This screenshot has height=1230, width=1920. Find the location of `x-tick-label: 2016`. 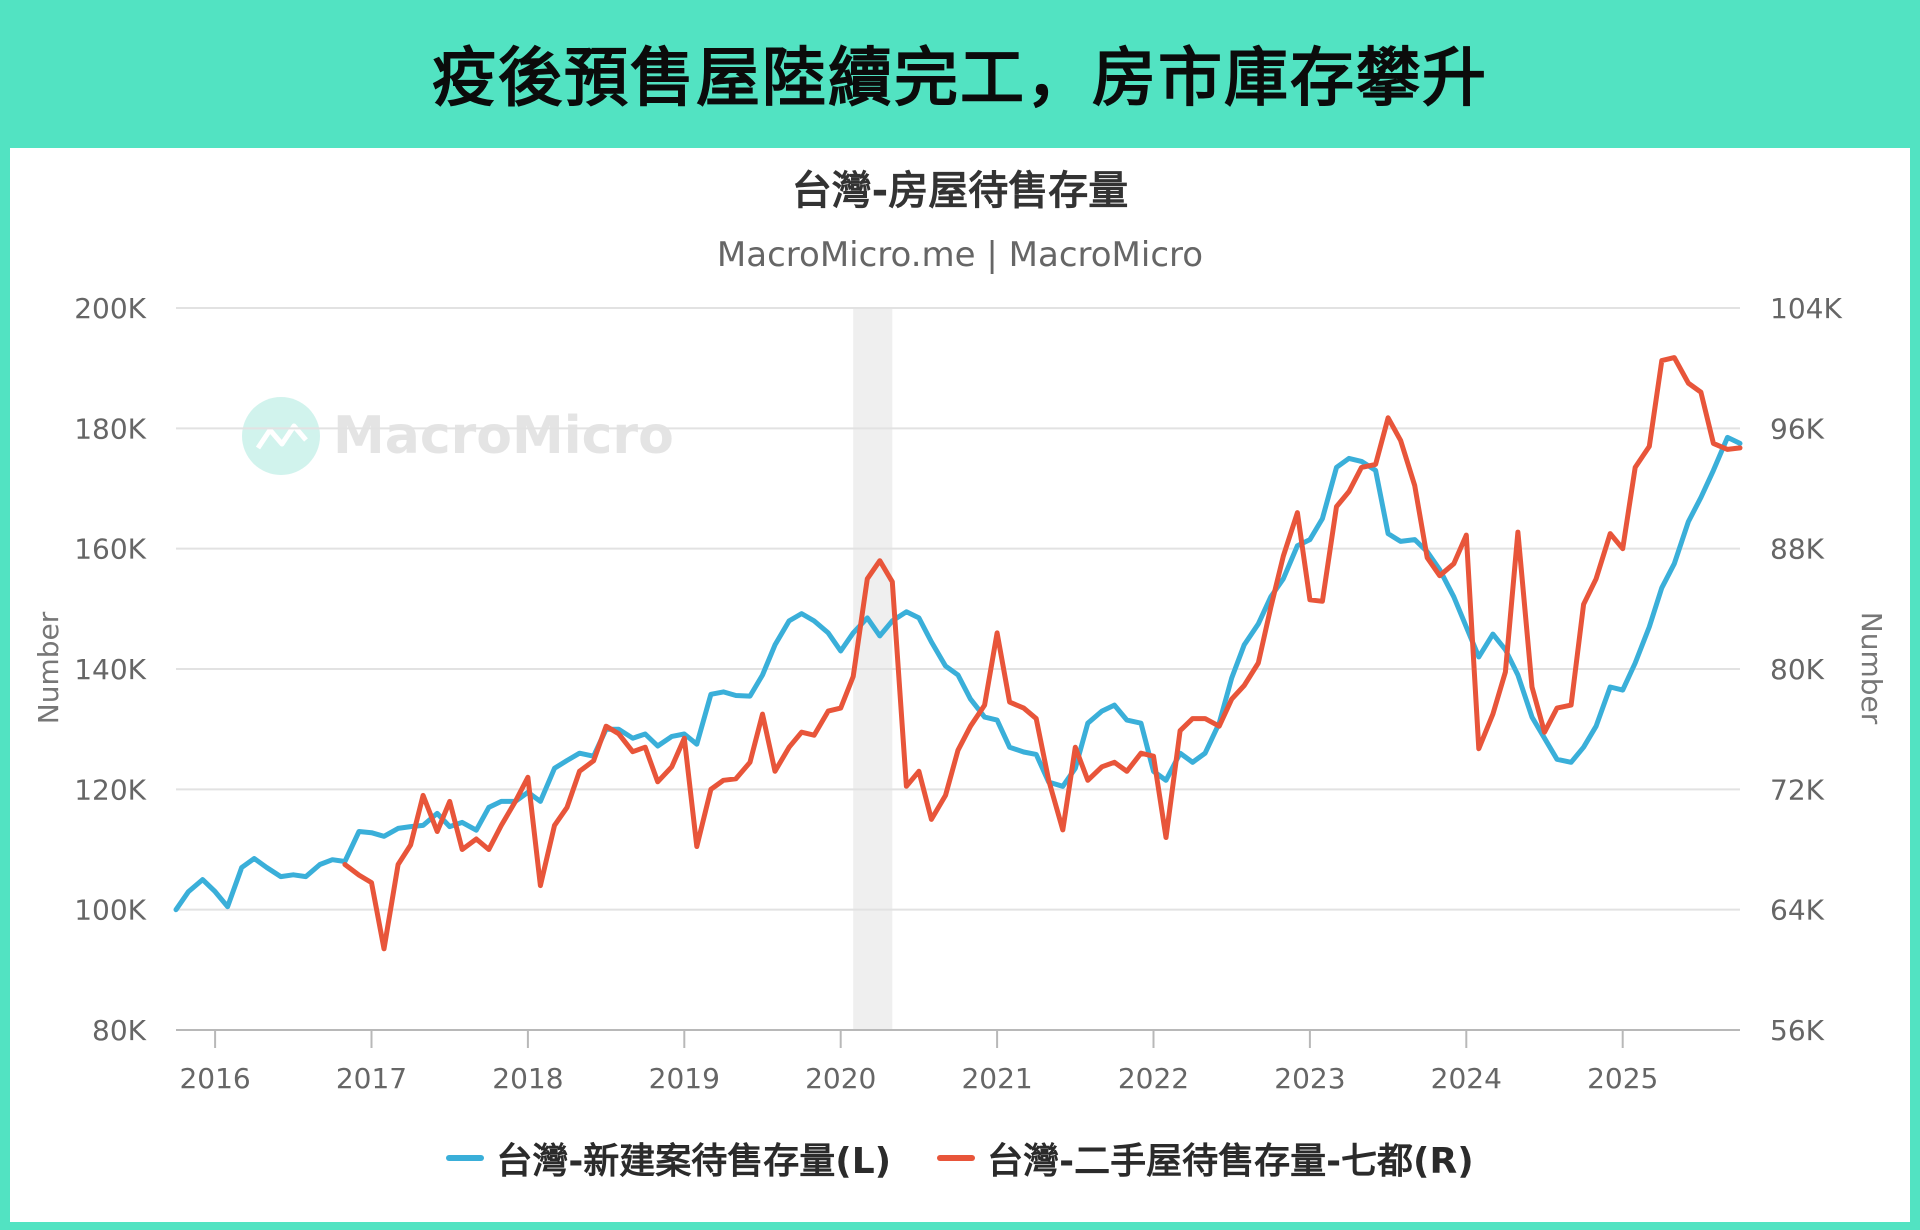

x-tick-label: 2016 is located at coordinates (214, 1078).